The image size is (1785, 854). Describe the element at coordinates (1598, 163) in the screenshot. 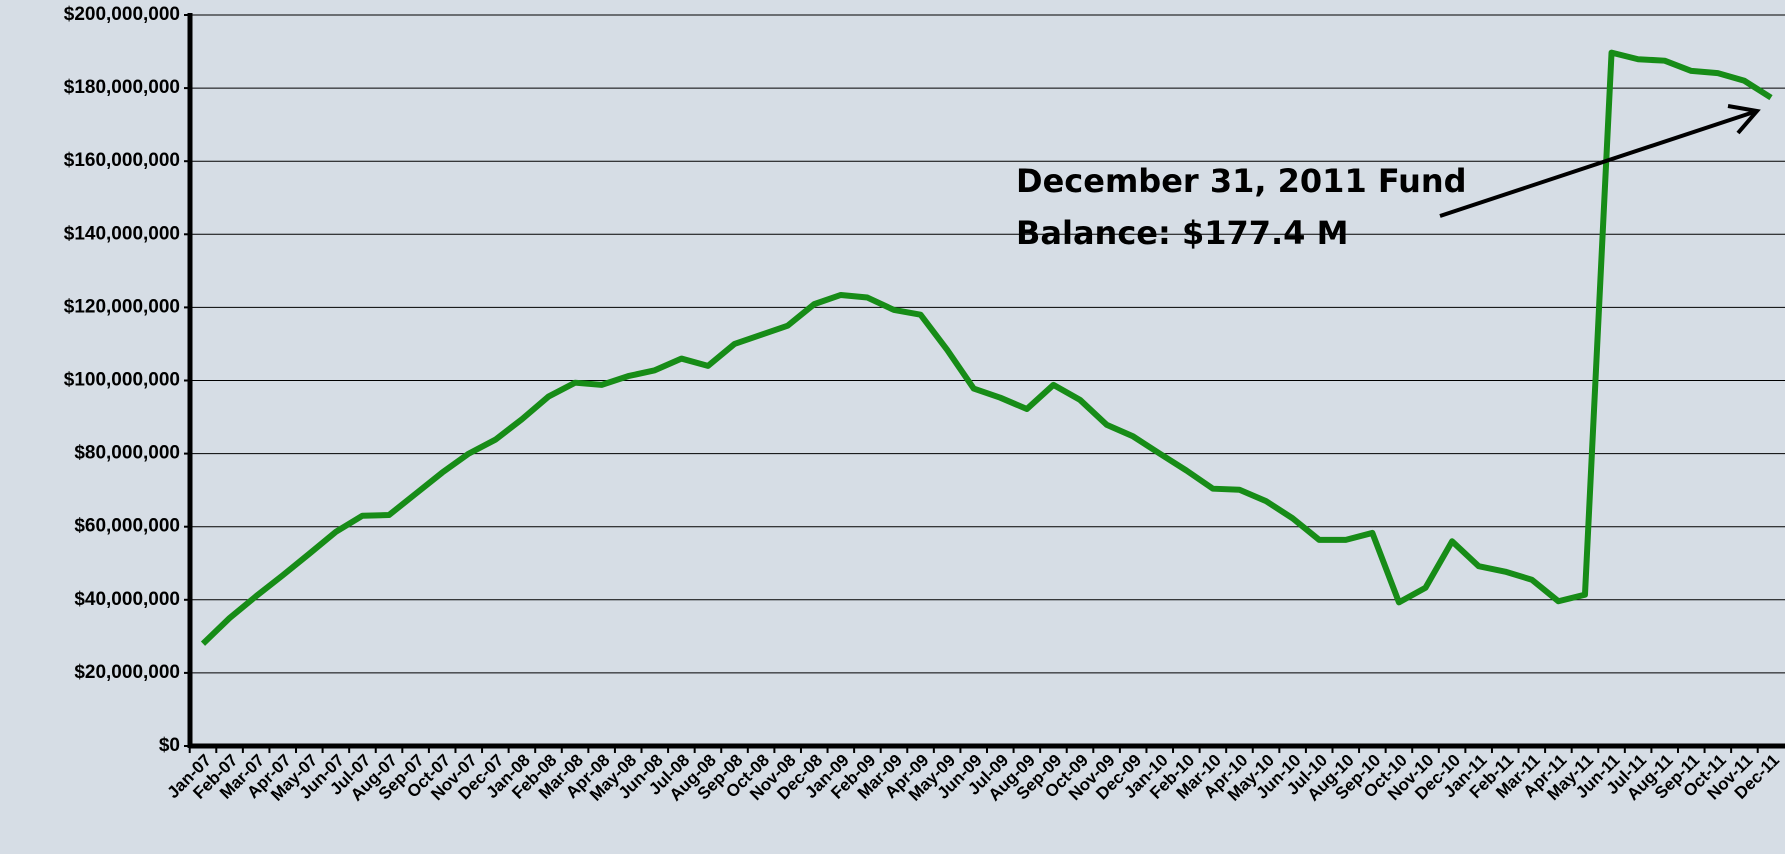

I see `annotation-arrow` at that location.